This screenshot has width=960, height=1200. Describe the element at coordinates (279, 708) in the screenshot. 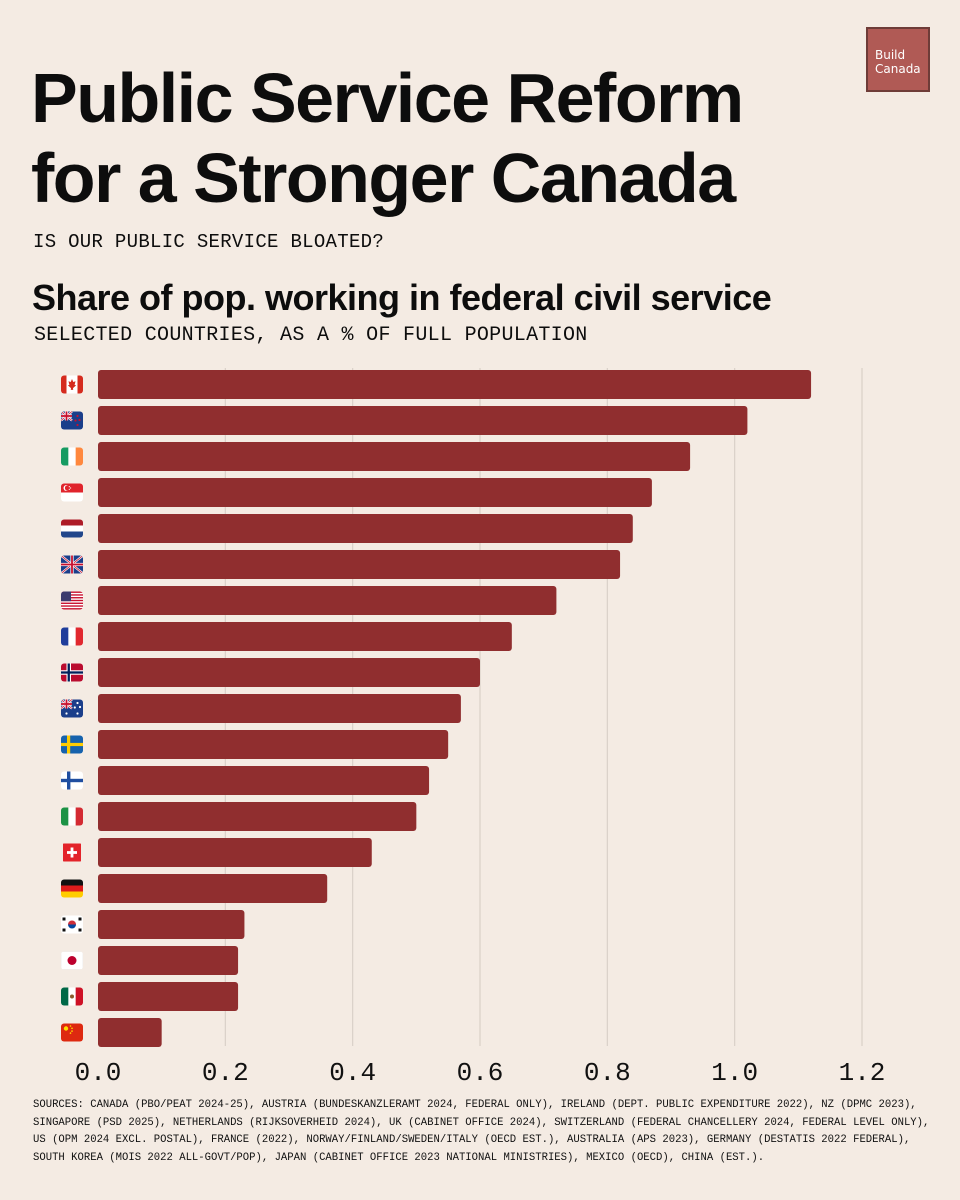

I see `bar-australia` at that location.